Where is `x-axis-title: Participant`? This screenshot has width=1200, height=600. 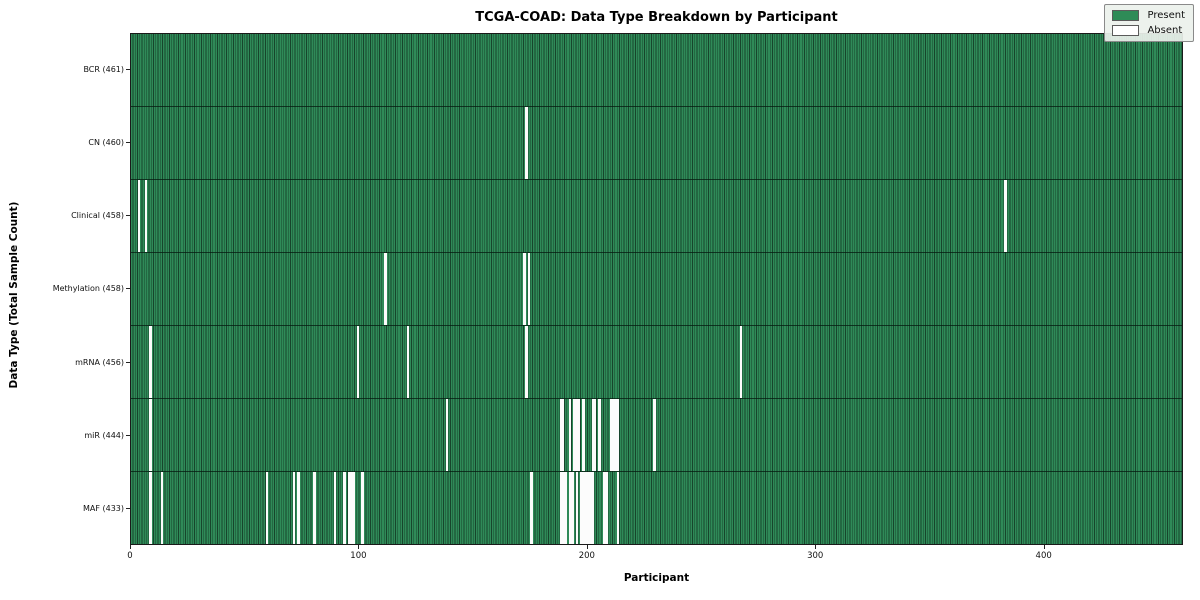
x-axis-title: Participant is located at coordinates (656, 578).